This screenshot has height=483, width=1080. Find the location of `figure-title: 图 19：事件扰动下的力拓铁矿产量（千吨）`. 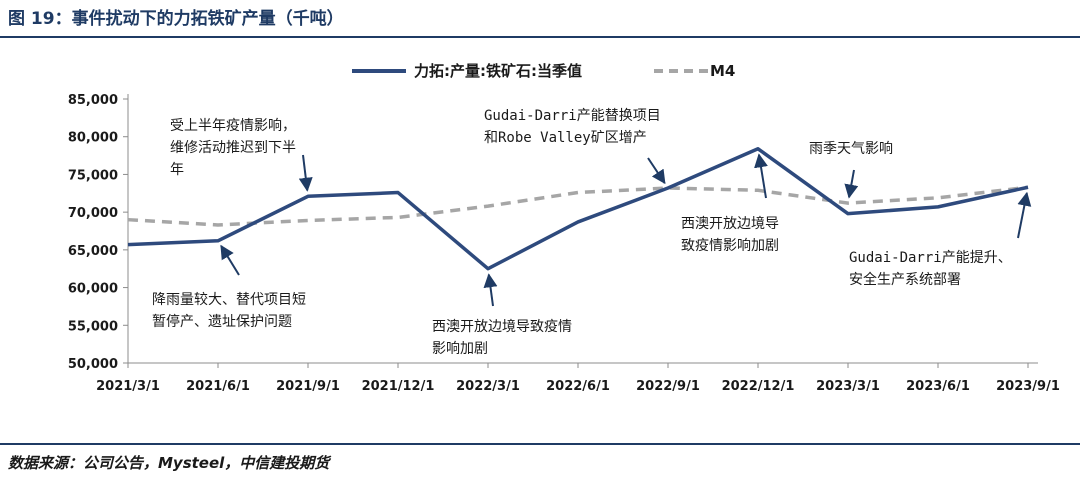

figure-title: 图 19：事件扰动下的力拓铁矿产量（千吨） is located at coordinates (176, 19).